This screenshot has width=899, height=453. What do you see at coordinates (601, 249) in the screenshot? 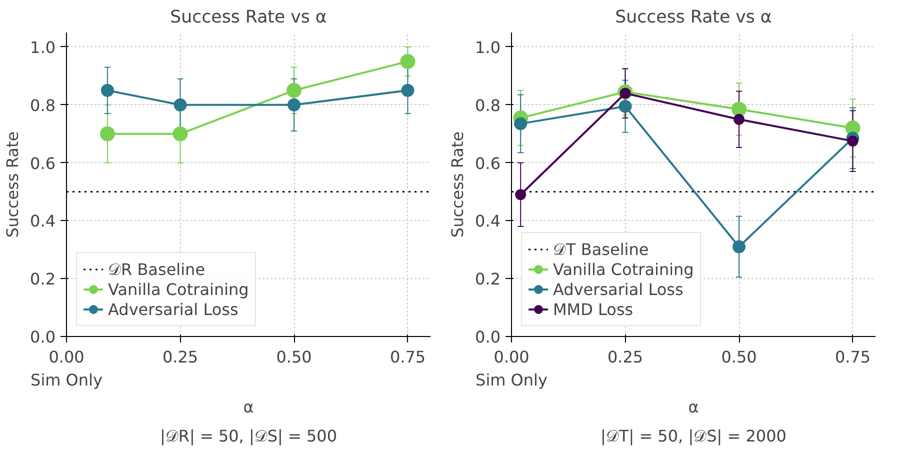
I see `legend-label: 𝒟T Baseline` at bounding box center [601, 249].